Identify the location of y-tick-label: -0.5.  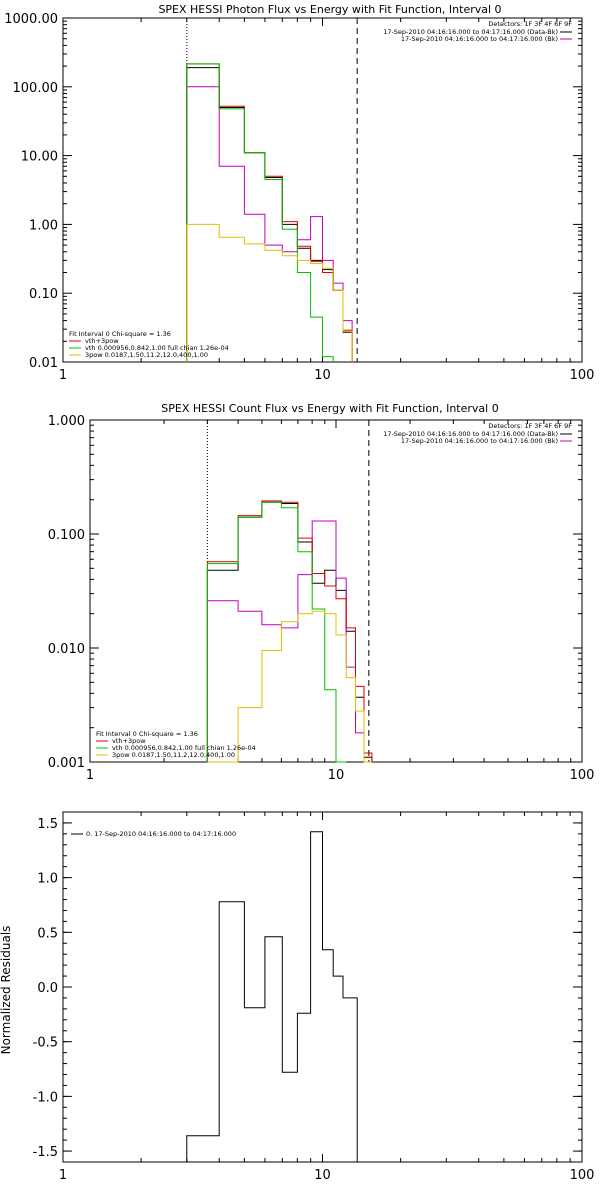
(45, 1043).